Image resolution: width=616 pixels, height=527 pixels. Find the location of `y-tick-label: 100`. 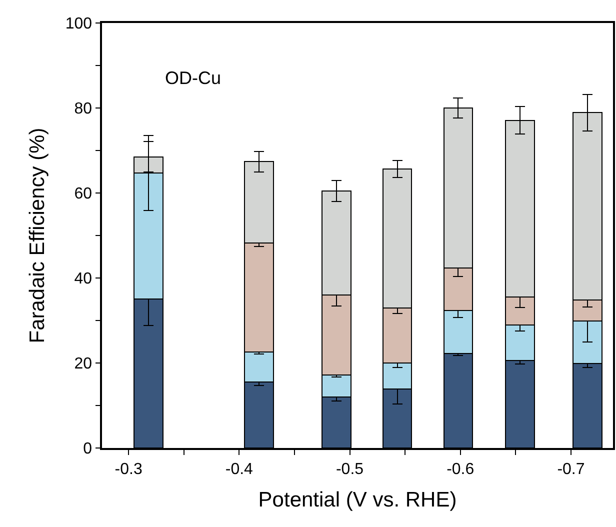

y-tick-label: 100 is located at coordinates (78, 24).